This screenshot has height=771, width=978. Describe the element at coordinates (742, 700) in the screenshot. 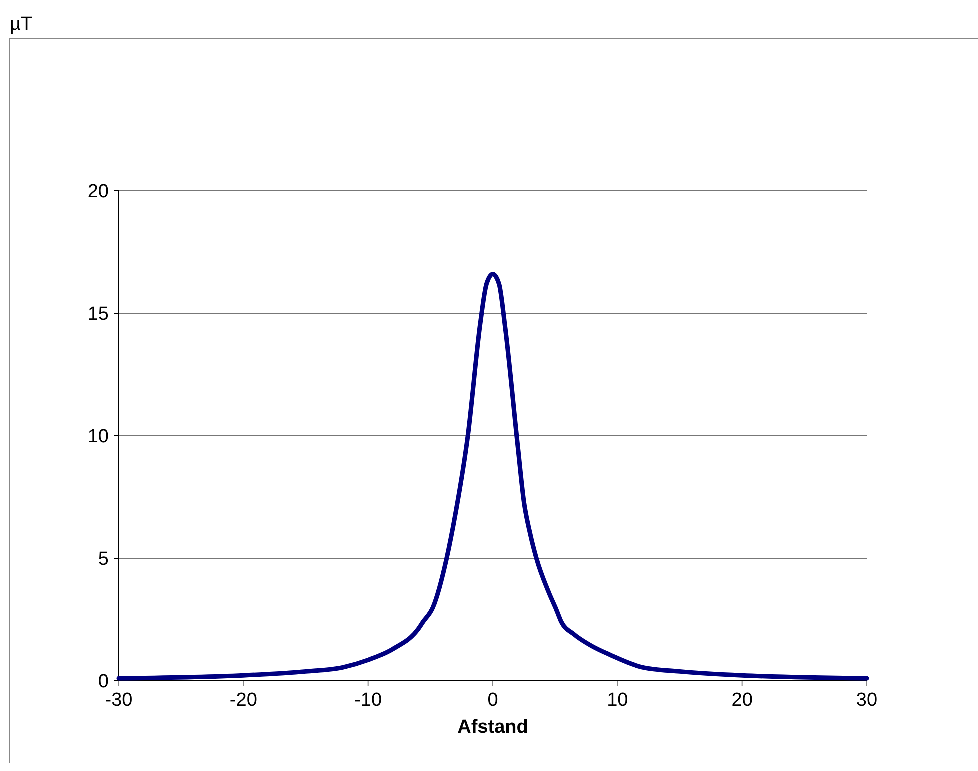

I see `x-tick-label: 20` at that location.